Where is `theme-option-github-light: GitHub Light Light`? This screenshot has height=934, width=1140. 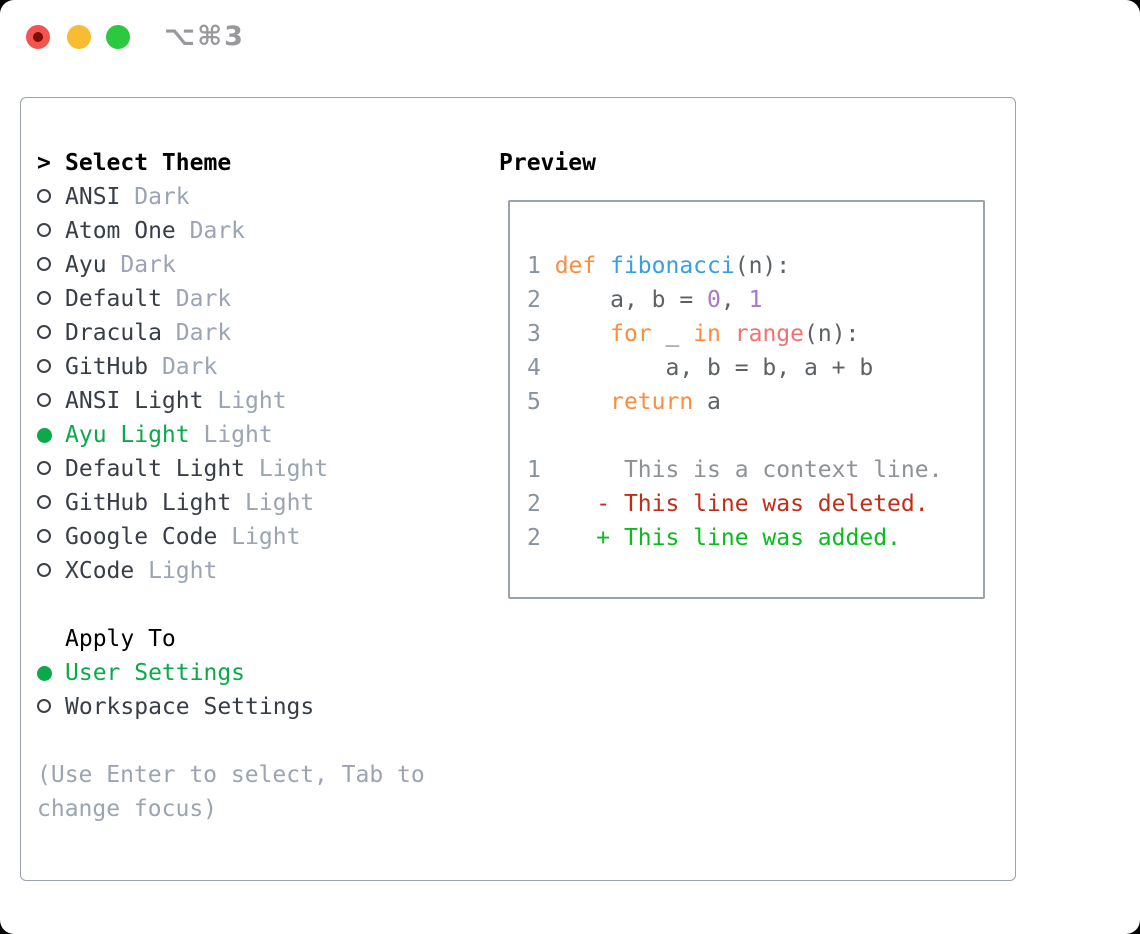
theme-option-github-light: GitHub Light Light is located at coordinates (182, 503).